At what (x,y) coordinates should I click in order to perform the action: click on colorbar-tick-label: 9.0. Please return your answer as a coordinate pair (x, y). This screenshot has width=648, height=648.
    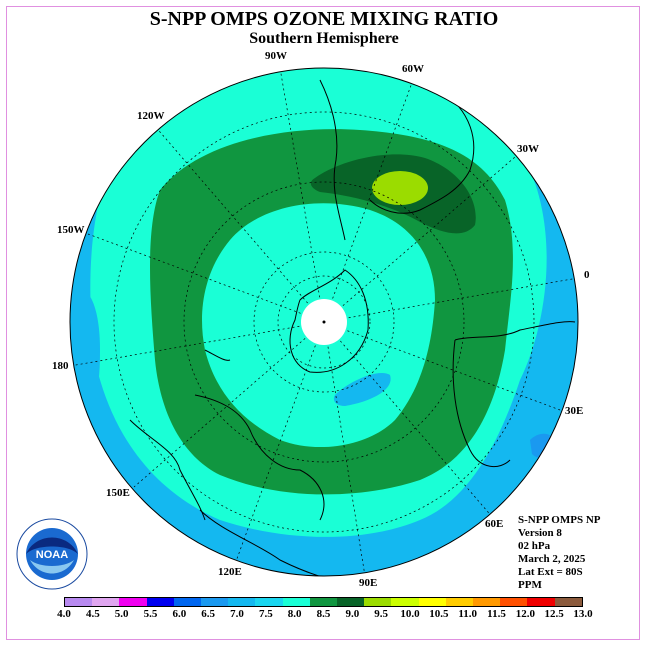
    Looking at the image, I should click on (352, 614).